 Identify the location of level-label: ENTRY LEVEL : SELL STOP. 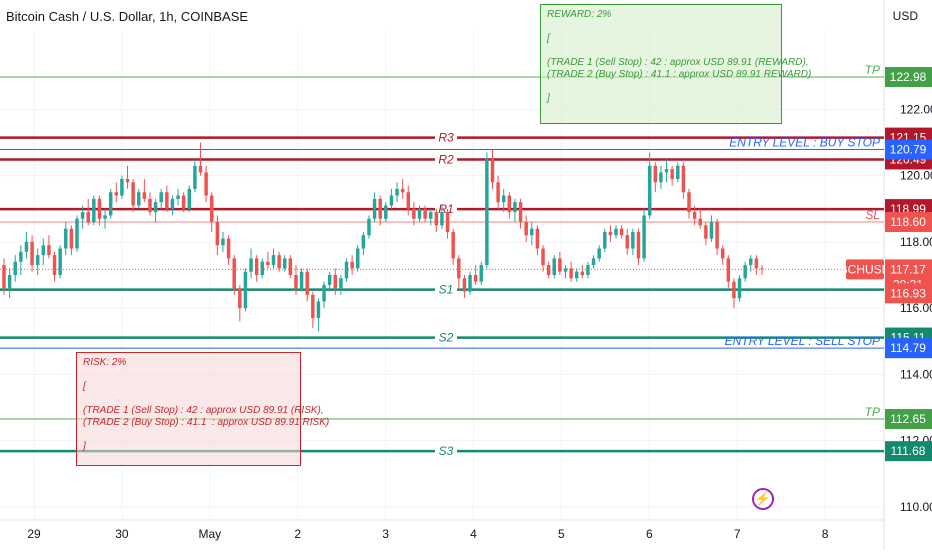
(802, 341).